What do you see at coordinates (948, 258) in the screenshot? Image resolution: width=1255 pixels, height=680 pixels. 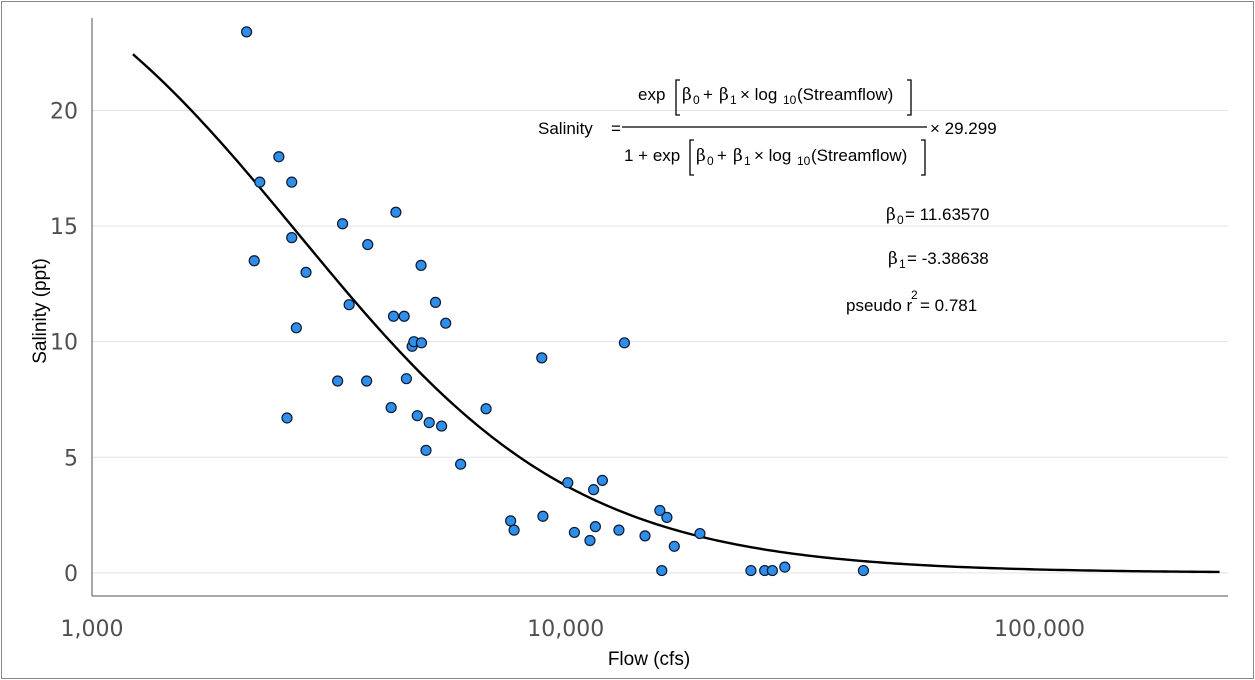 I see `beta1-value: = -3.38638` at bounding box center [948, 258].